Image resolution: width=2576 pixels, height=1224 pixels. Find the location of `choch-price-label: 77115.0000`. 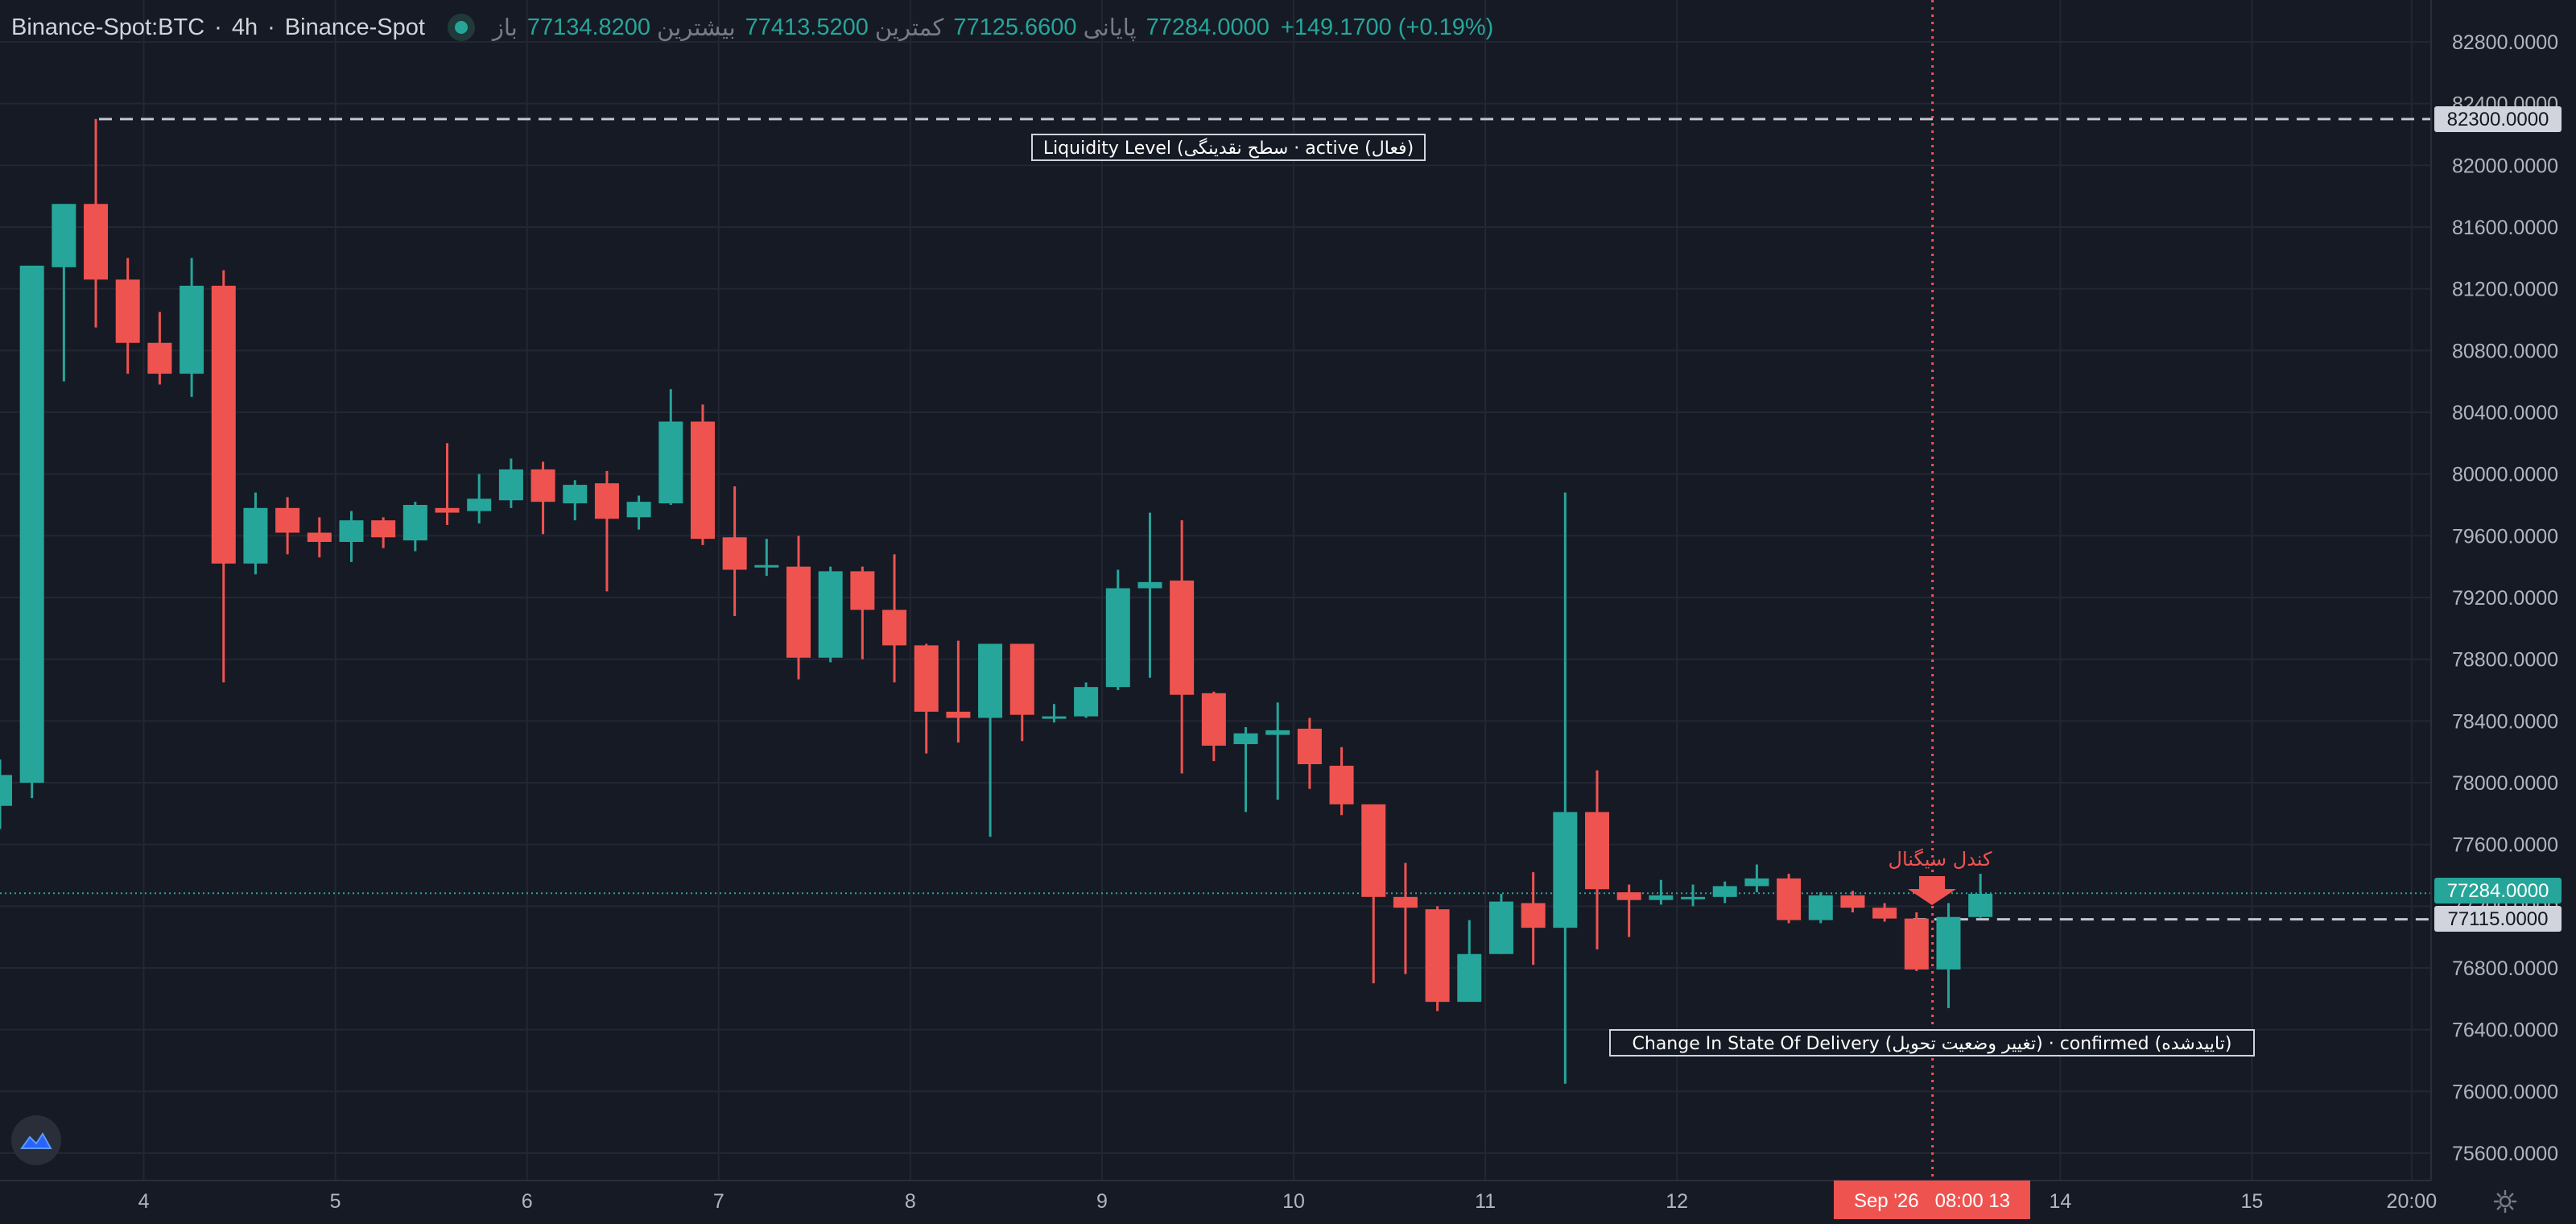

choch-price-label: 77115.0000 is located at coordinates (2497, 919).